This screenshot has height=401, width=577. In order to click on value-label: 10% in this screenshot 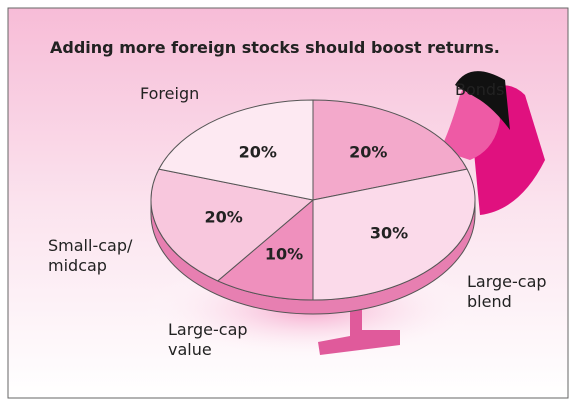, I will do `click(284, 254)`.